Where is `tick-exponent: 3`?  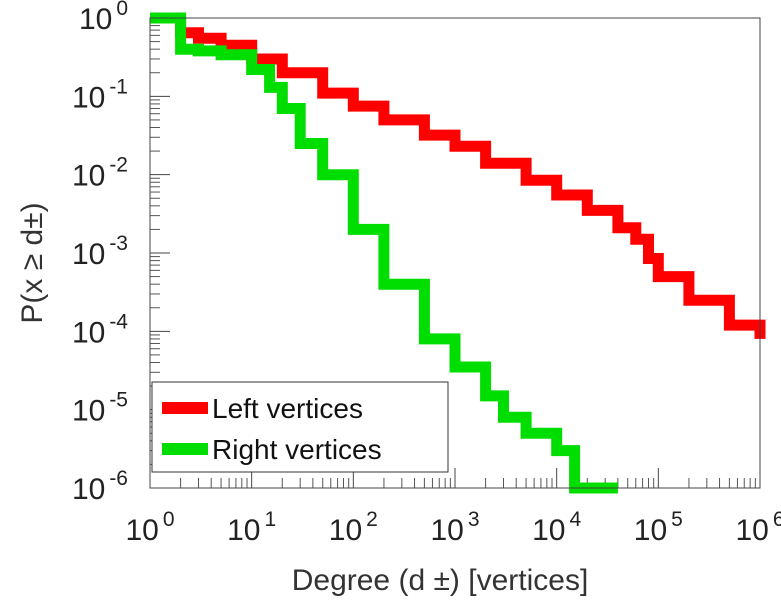
tick-exponent: 3 is located at coordinates (474, 519).